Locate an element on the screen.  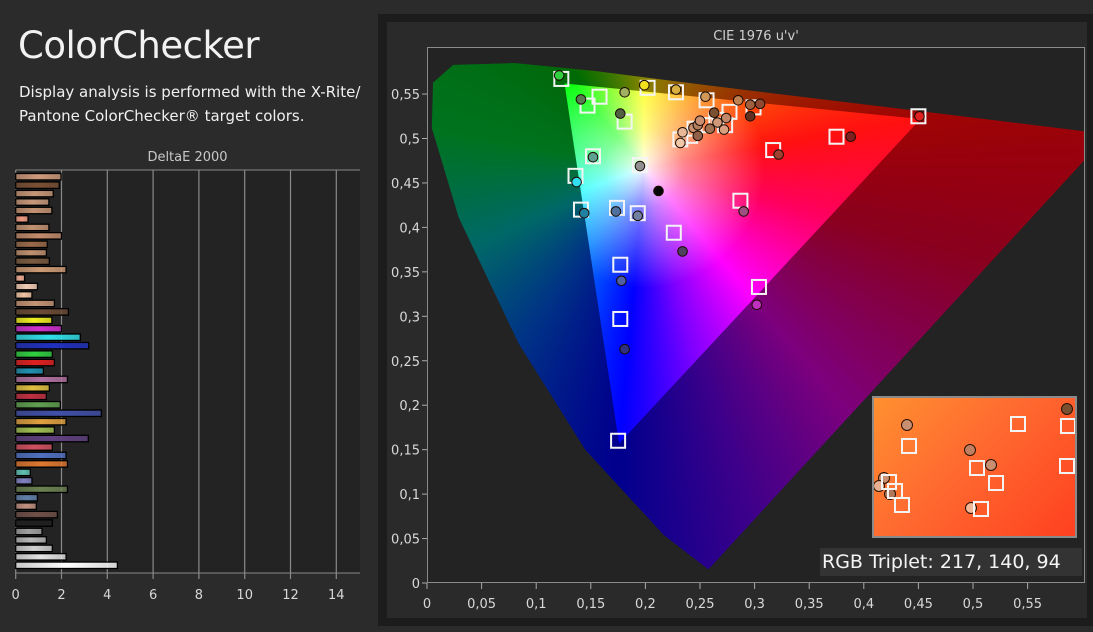
y-tick-label: 0,1 is located at coordinates (409, 495).